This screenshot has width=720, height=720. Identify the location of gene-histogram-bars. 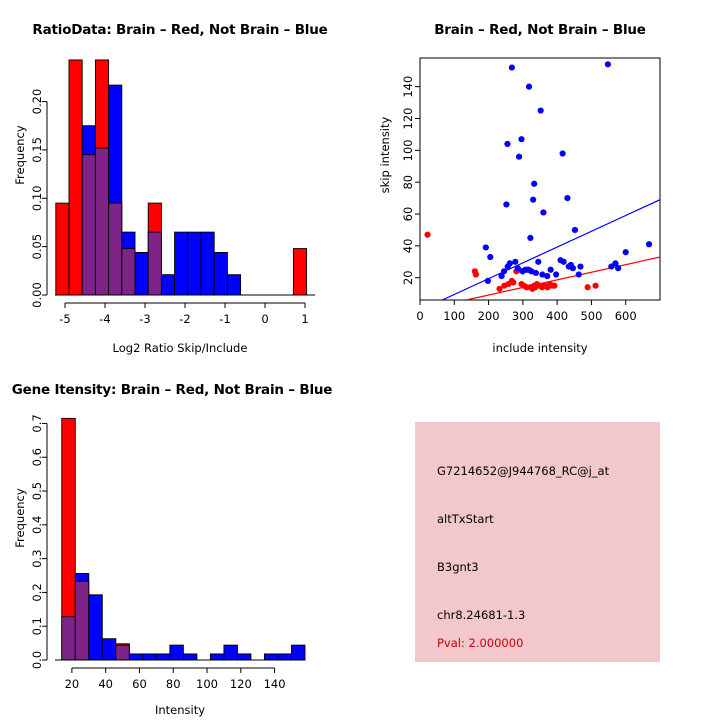
(183, 539).